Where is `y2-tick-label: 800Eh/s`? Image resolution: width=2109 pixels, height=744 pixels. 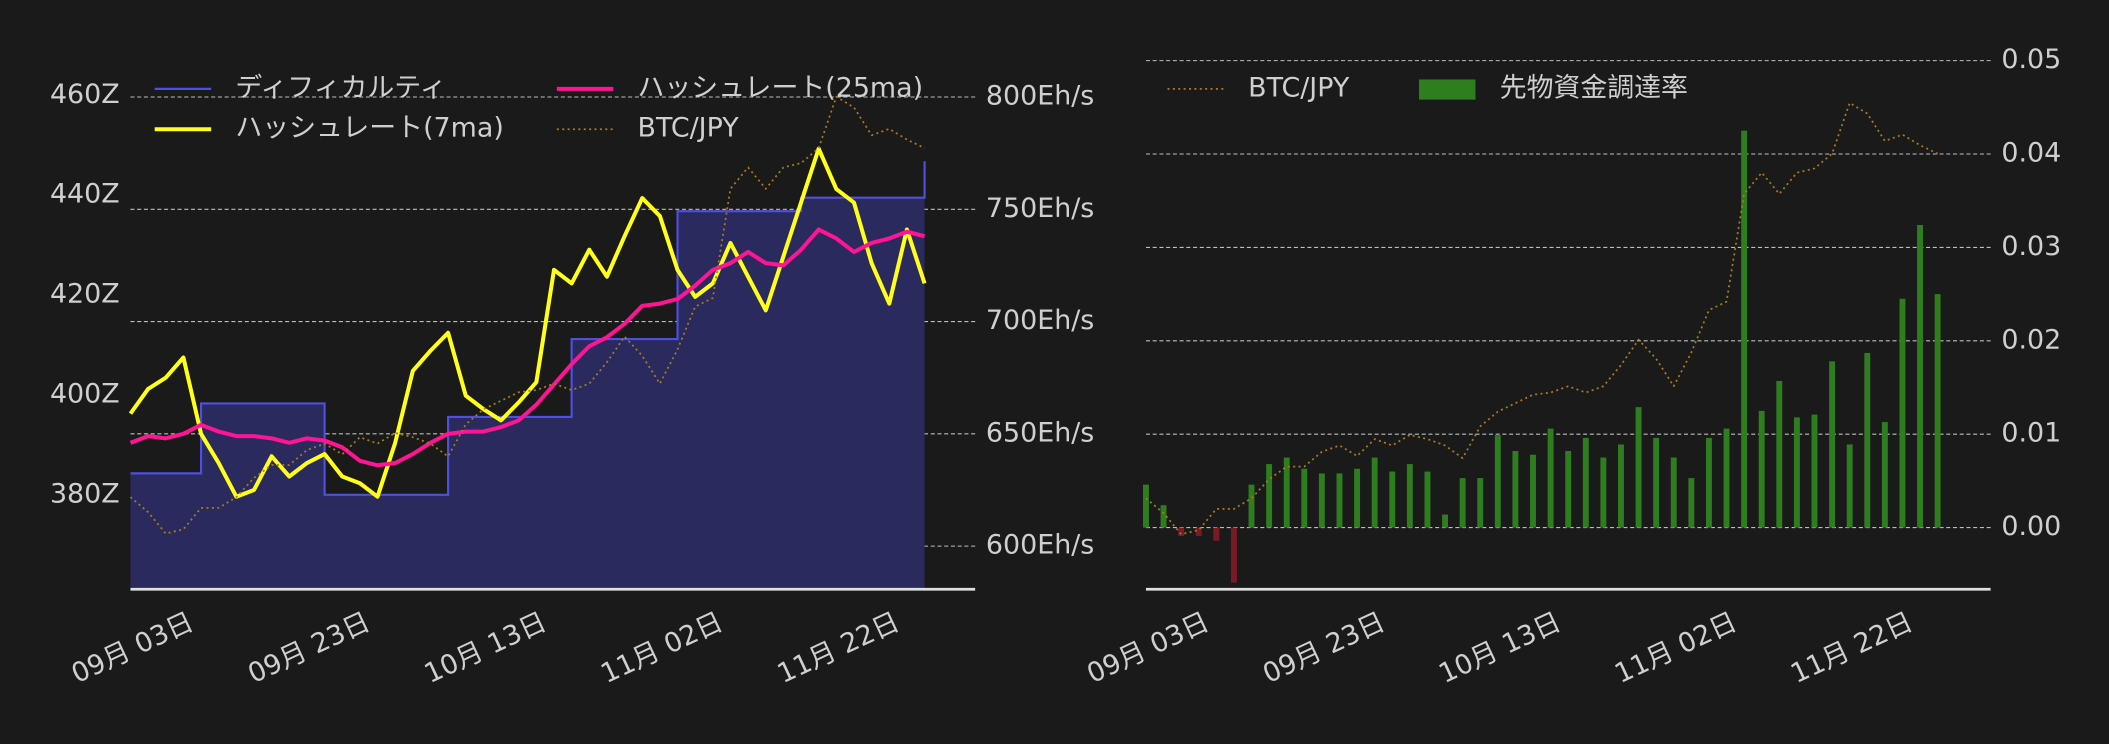 y2-tick-label: 800Eh/s is located at coordinates (1040, 96).